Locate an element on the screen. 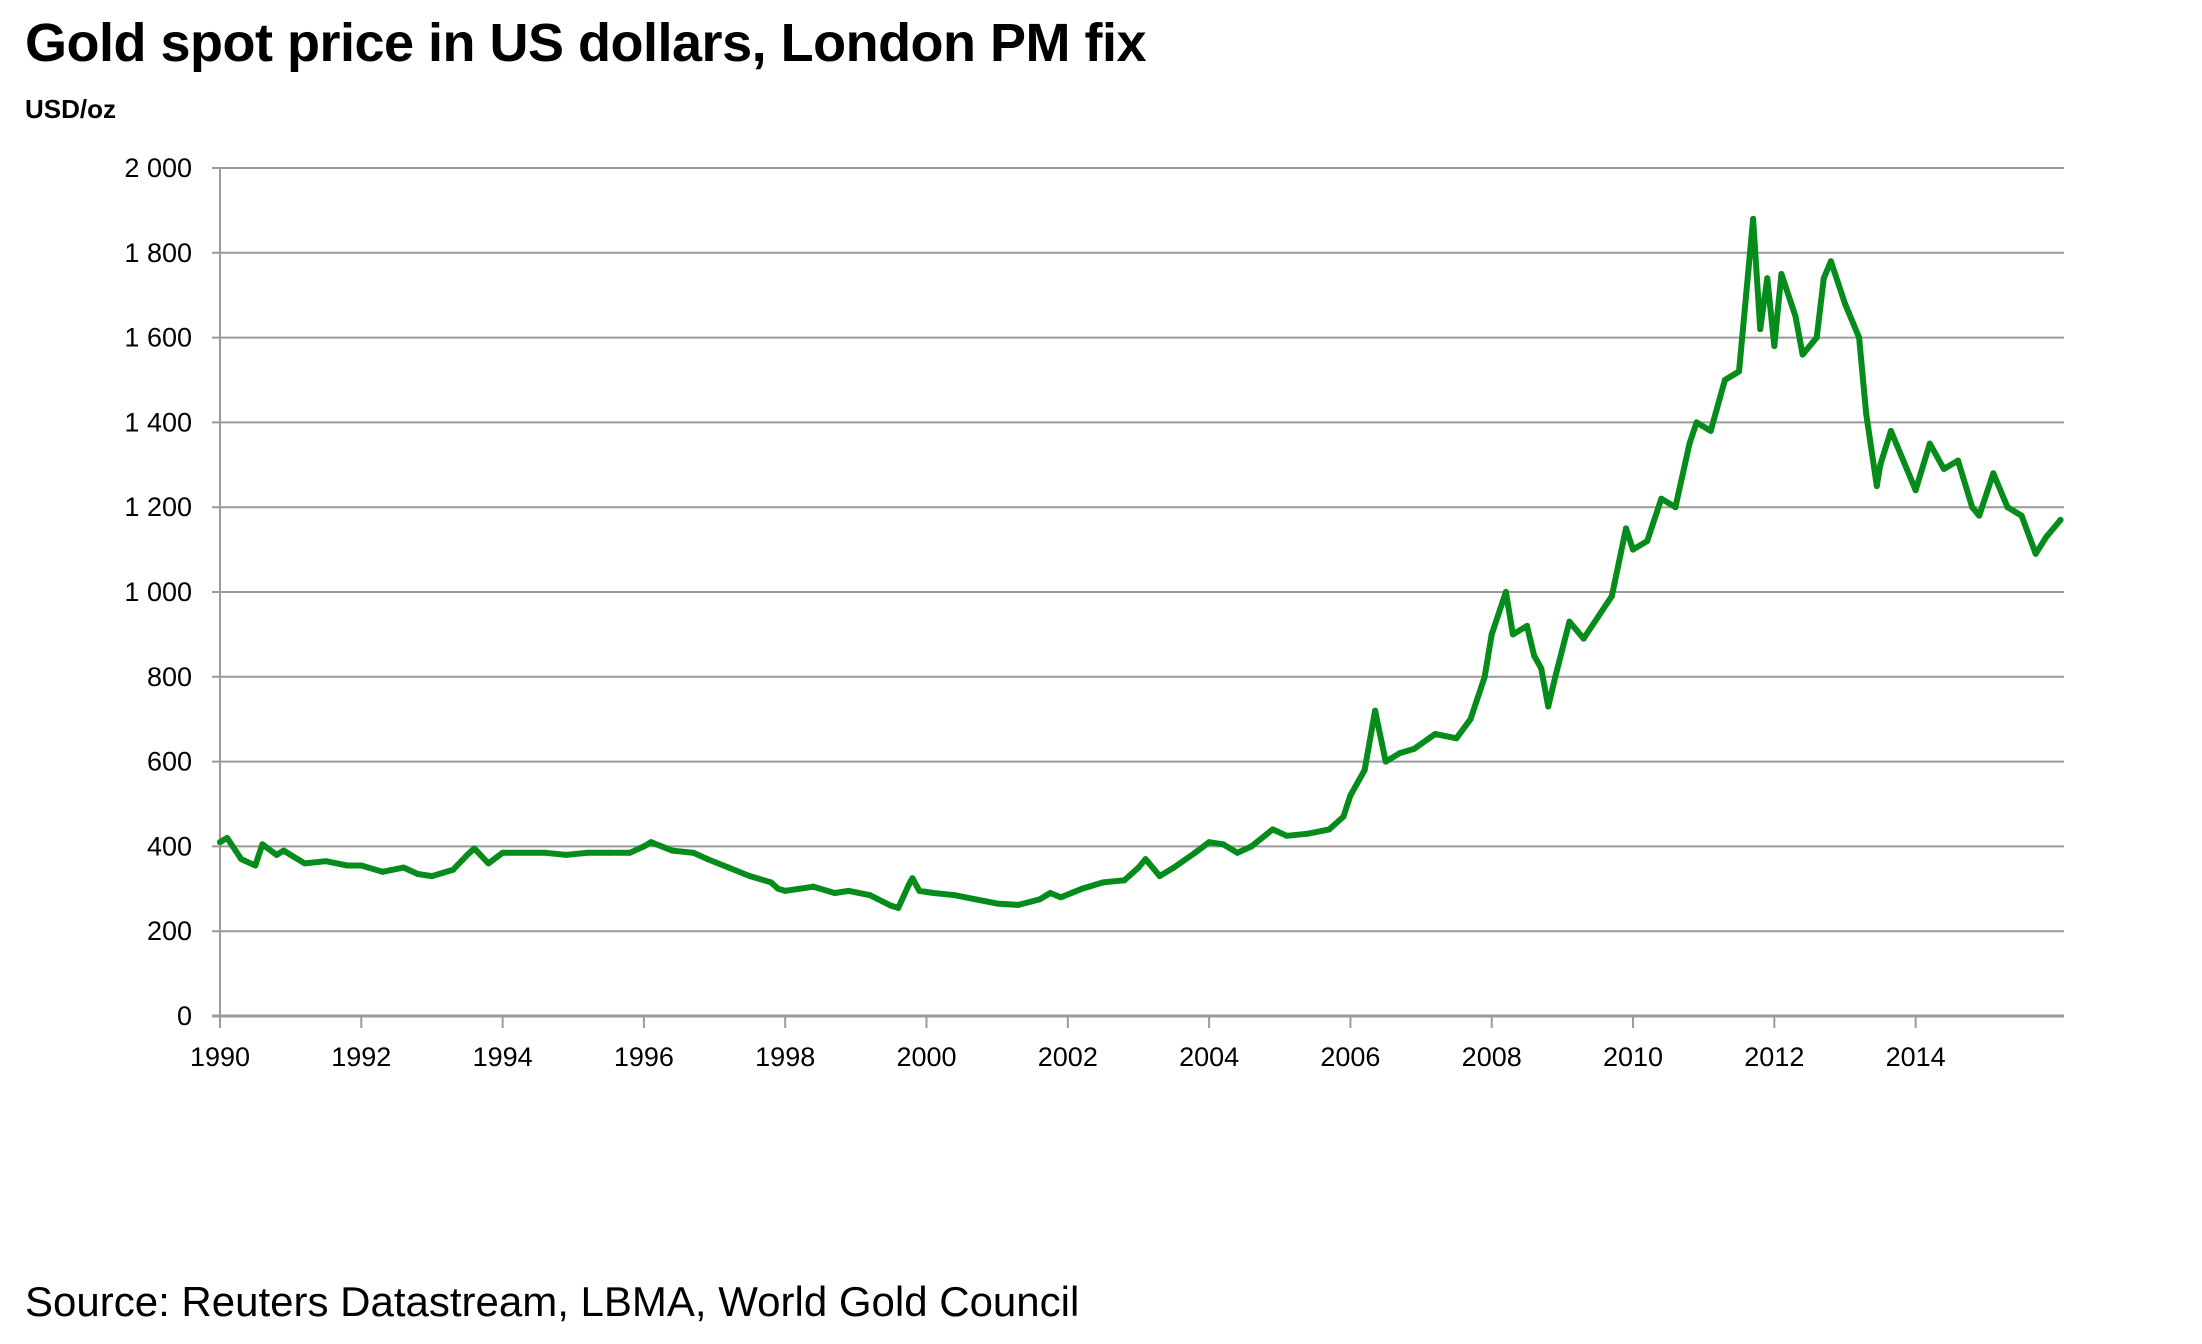 The height and width of the screenshot is (1344, 2202). y-tick-label: 1 800 is located at coordinates (158, 253).